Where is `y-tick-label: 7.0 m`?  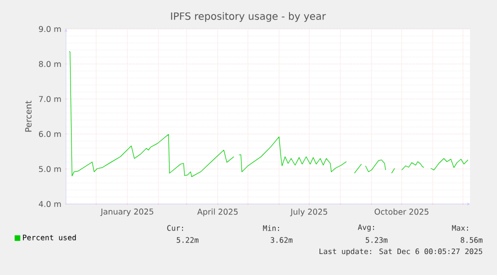
y-tick-label: 7.0 m is located at coordinates (50, 99).